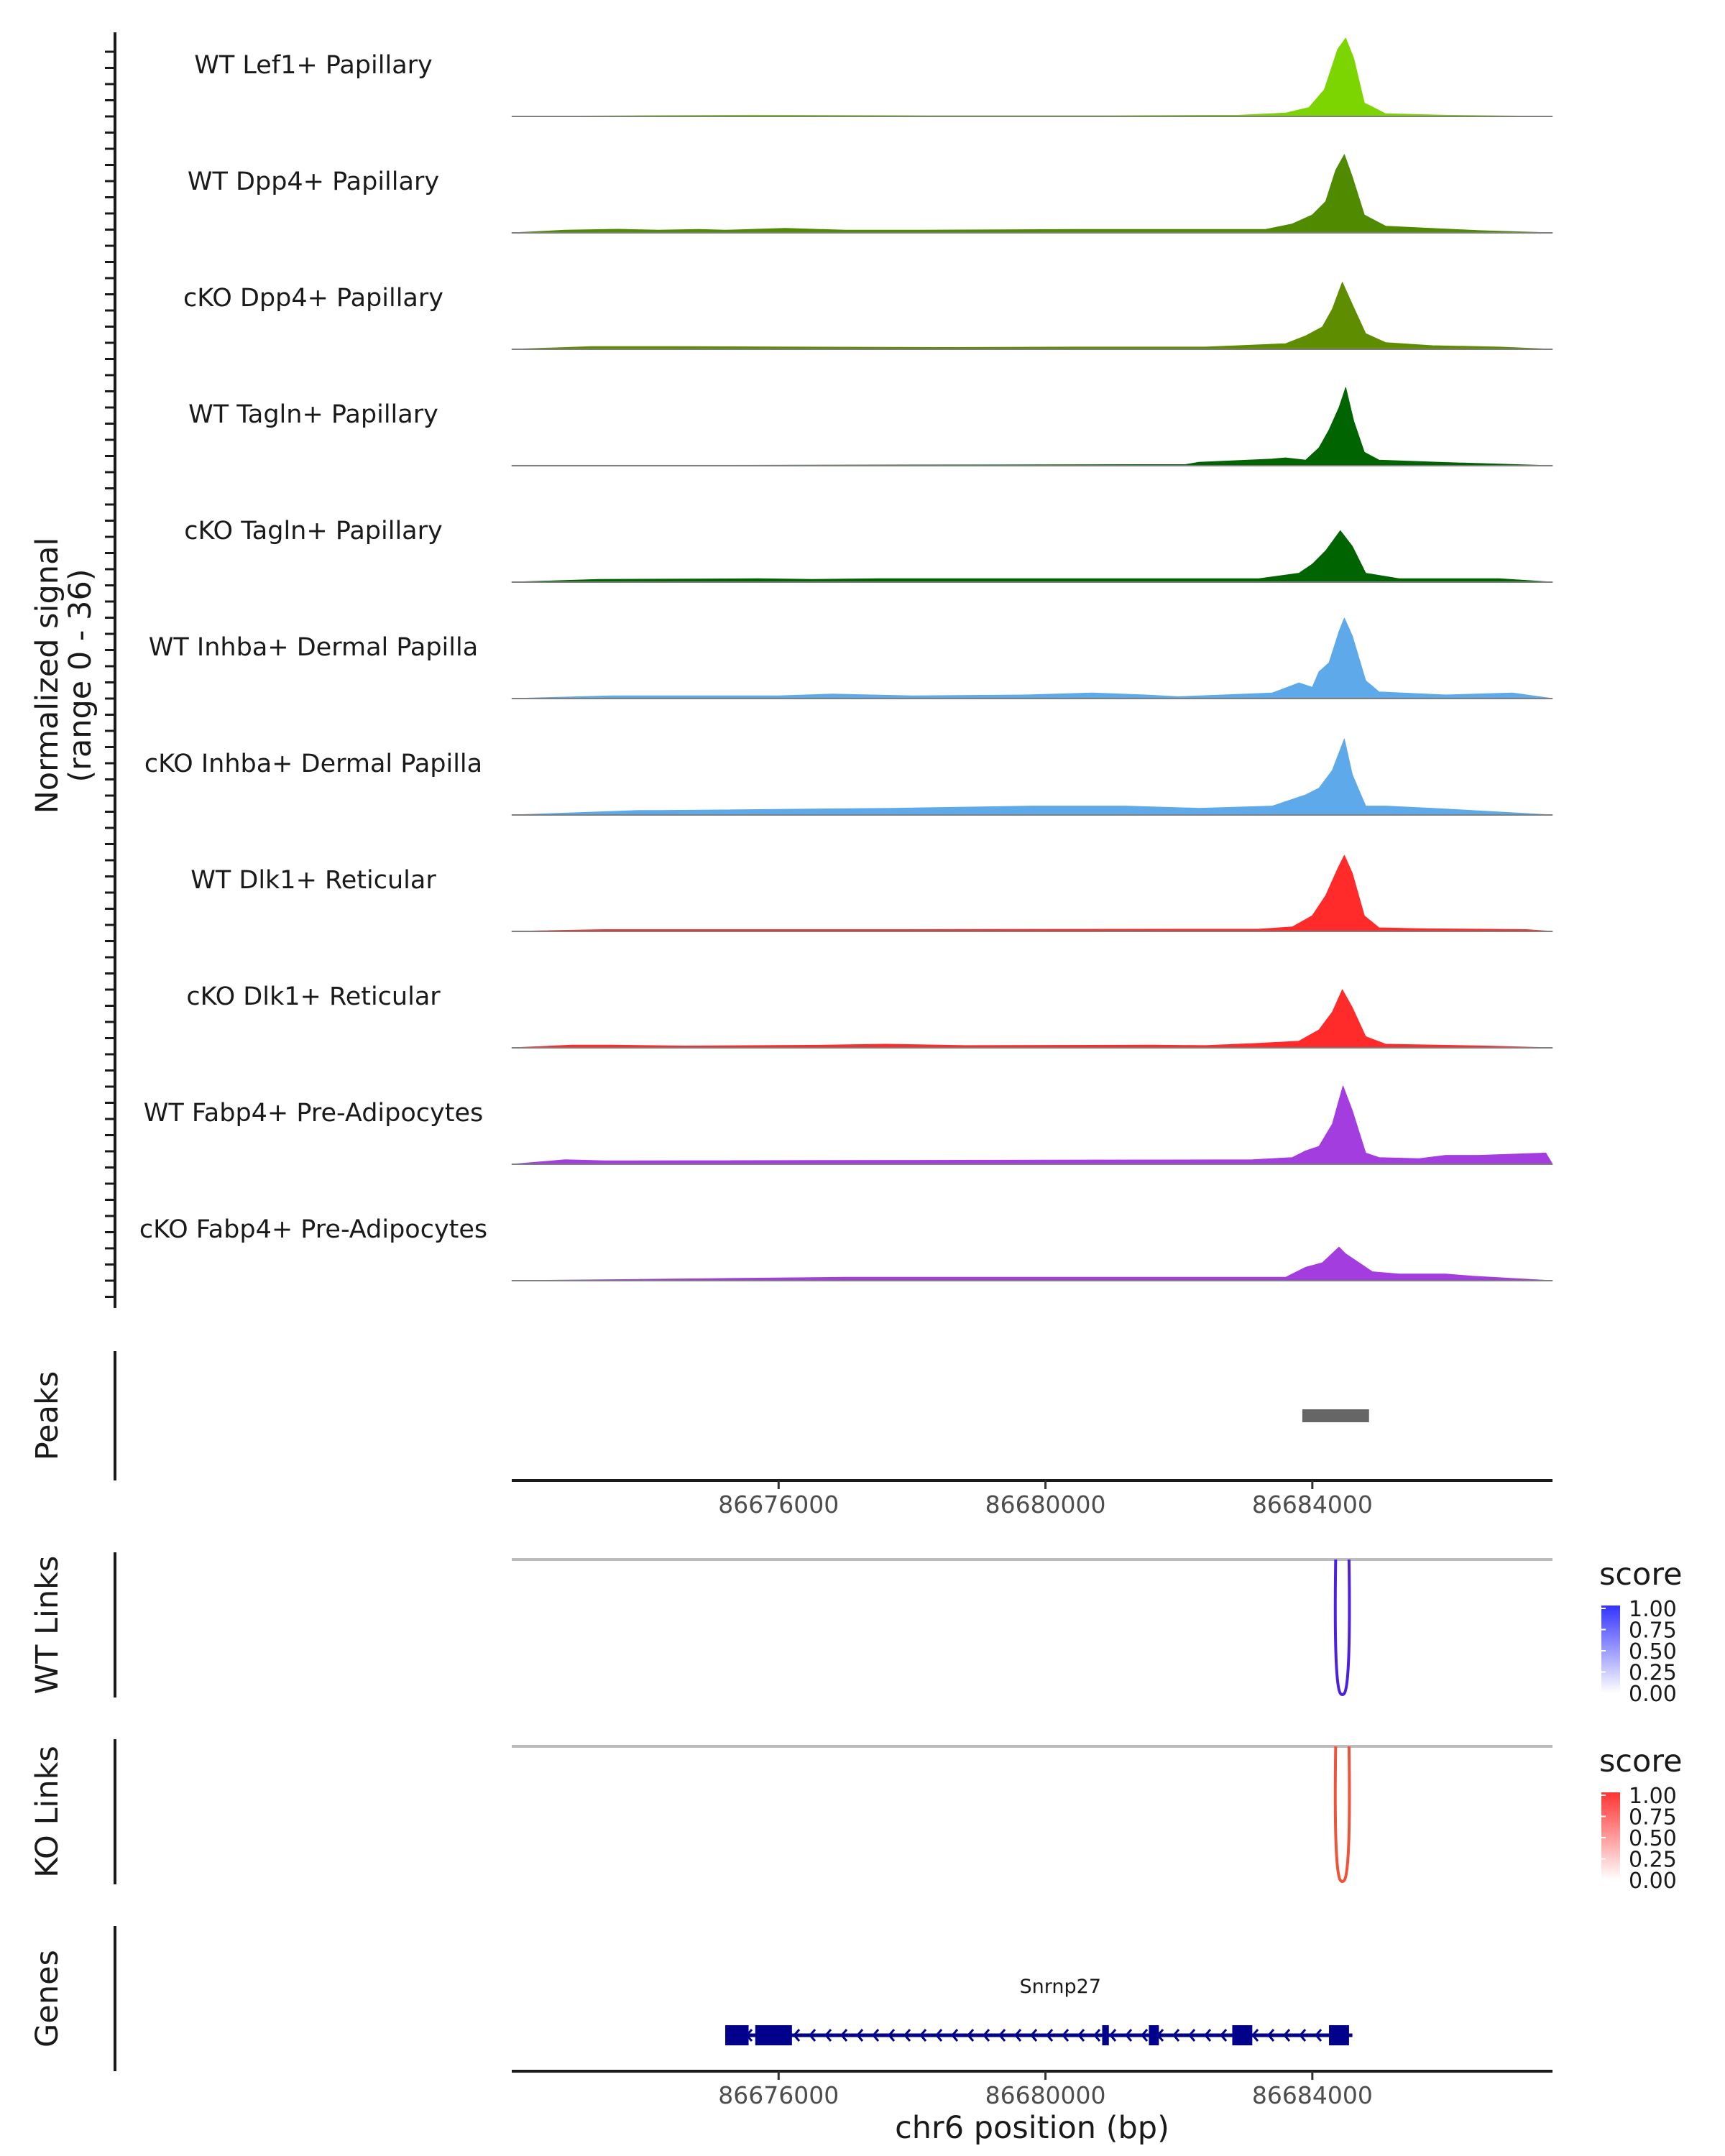 The width and height of the screenshot is (1725, 2156). What do you see at coordinates (1045, 1499) in the screenshot?
I see `peaks-x-ticks: 86676000 86680000 86684000` at bounding box center [1045, 1499].